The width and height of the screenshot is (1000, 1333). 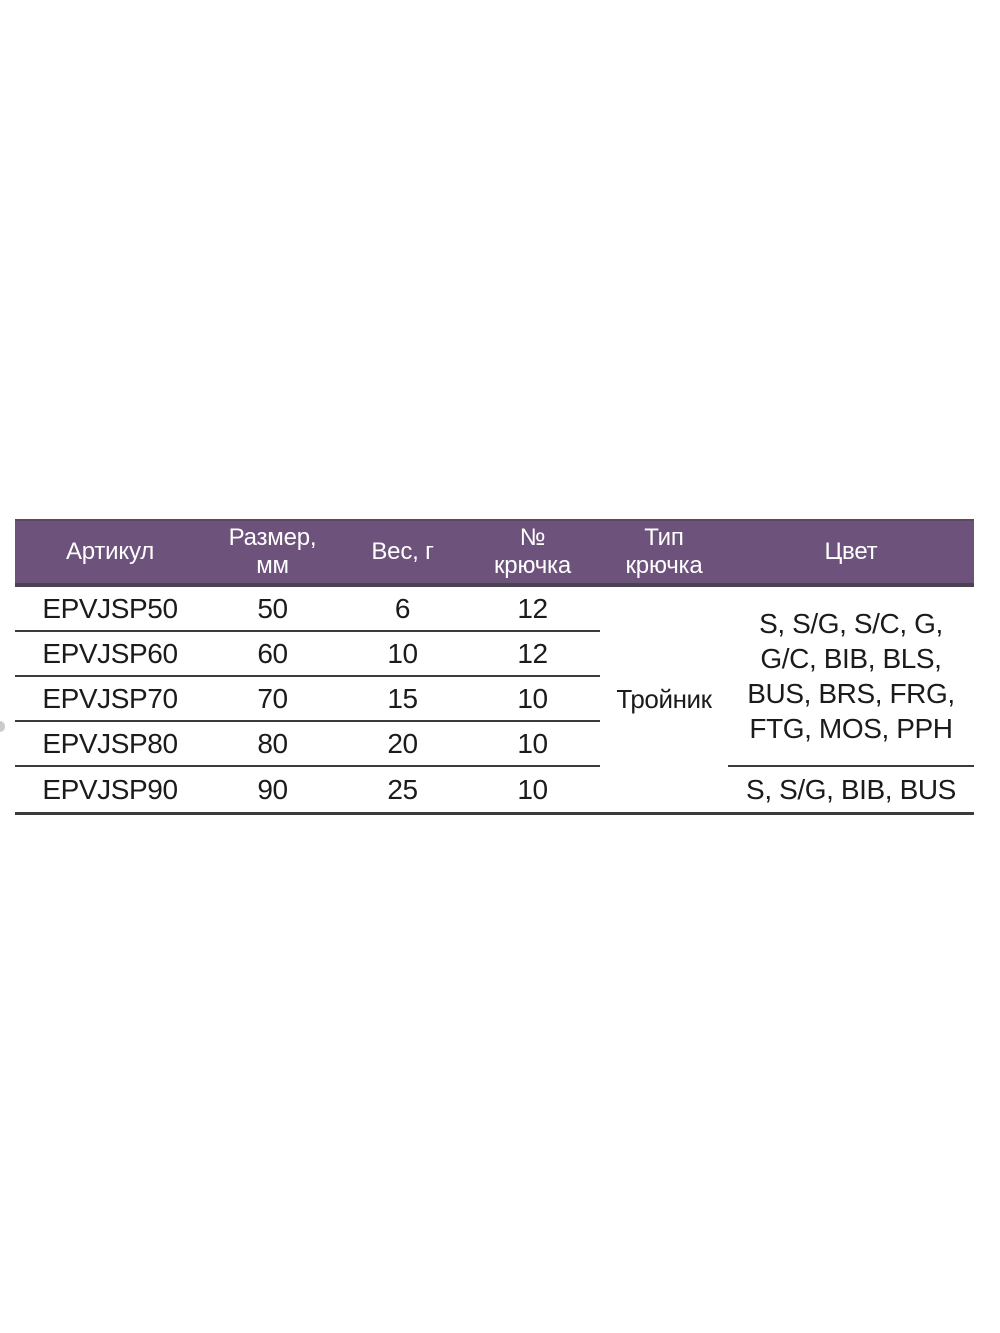 What do you see at coordinates (851, 623) in the screenshot?
I see `colors-line-1: S, S/G, S/C, G,` at bounding box center [851, 623].